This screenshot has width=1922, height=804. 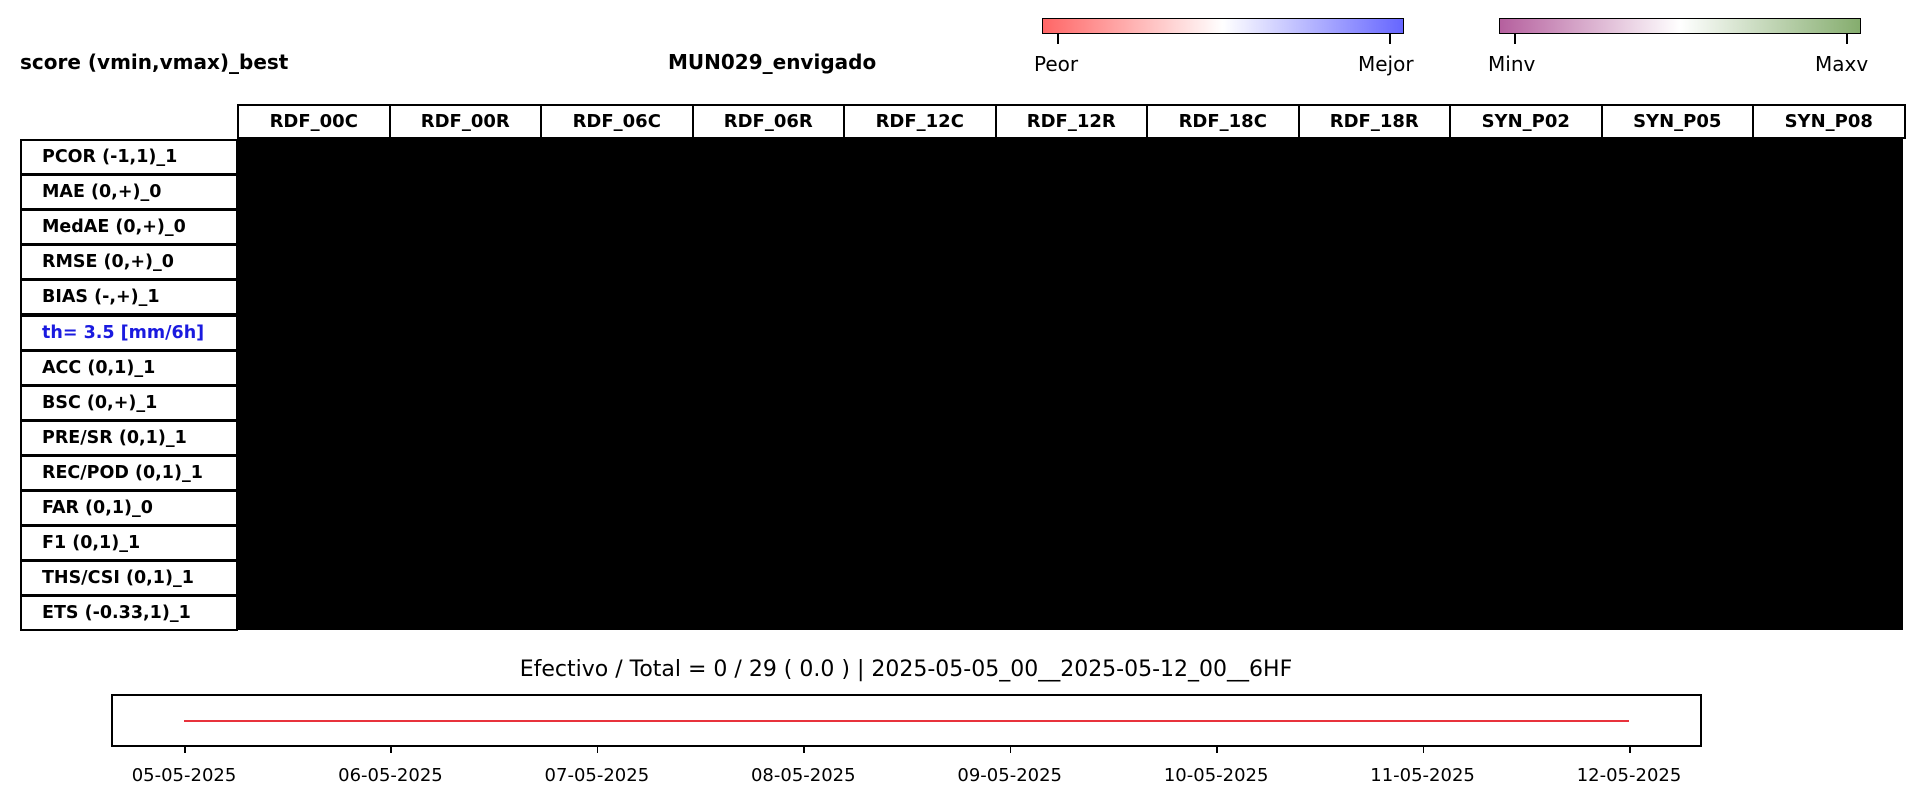 What do you see at coordinates (1842, 64) in the screenshot?
I see `colorbar-right-label: Maxv` at bounding box center [1842, 64].